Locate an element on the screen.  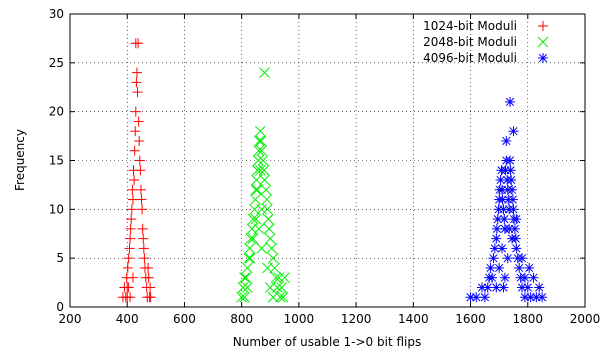
legend-label: 1024-bit Moduli is located at coordinates (470, 26).